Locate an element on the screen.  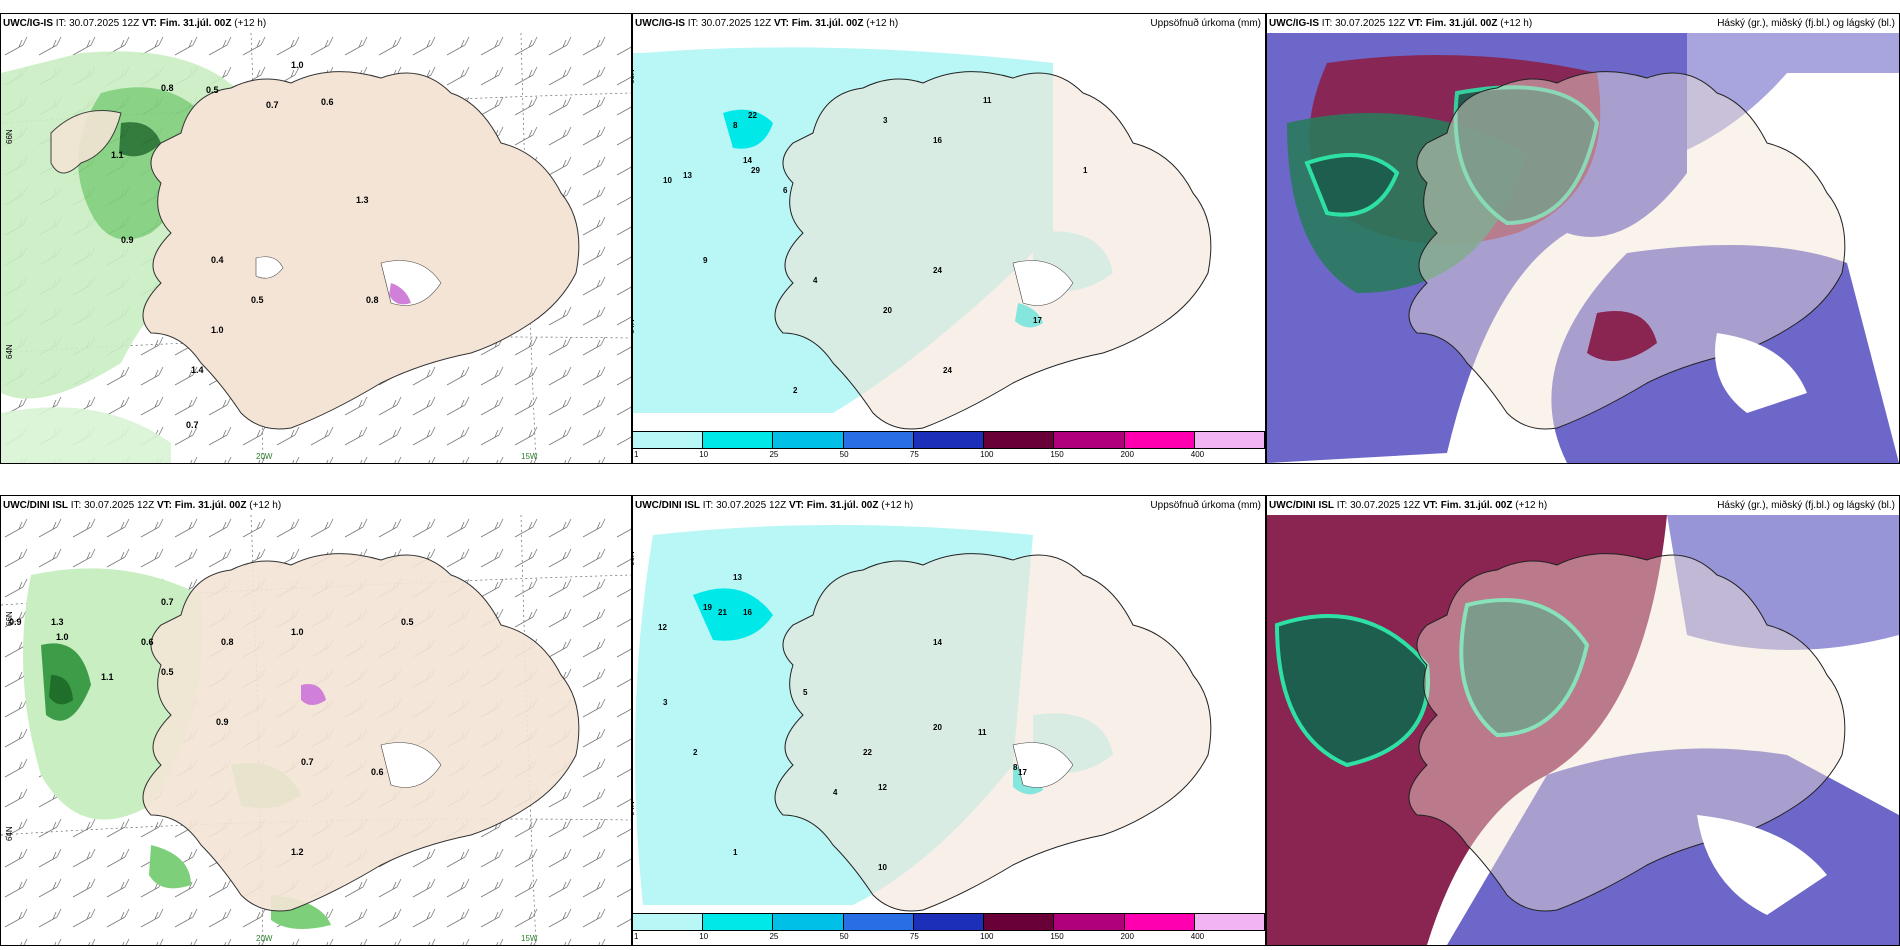
svg-text: 1.2 is located at coordinates (297, 852).